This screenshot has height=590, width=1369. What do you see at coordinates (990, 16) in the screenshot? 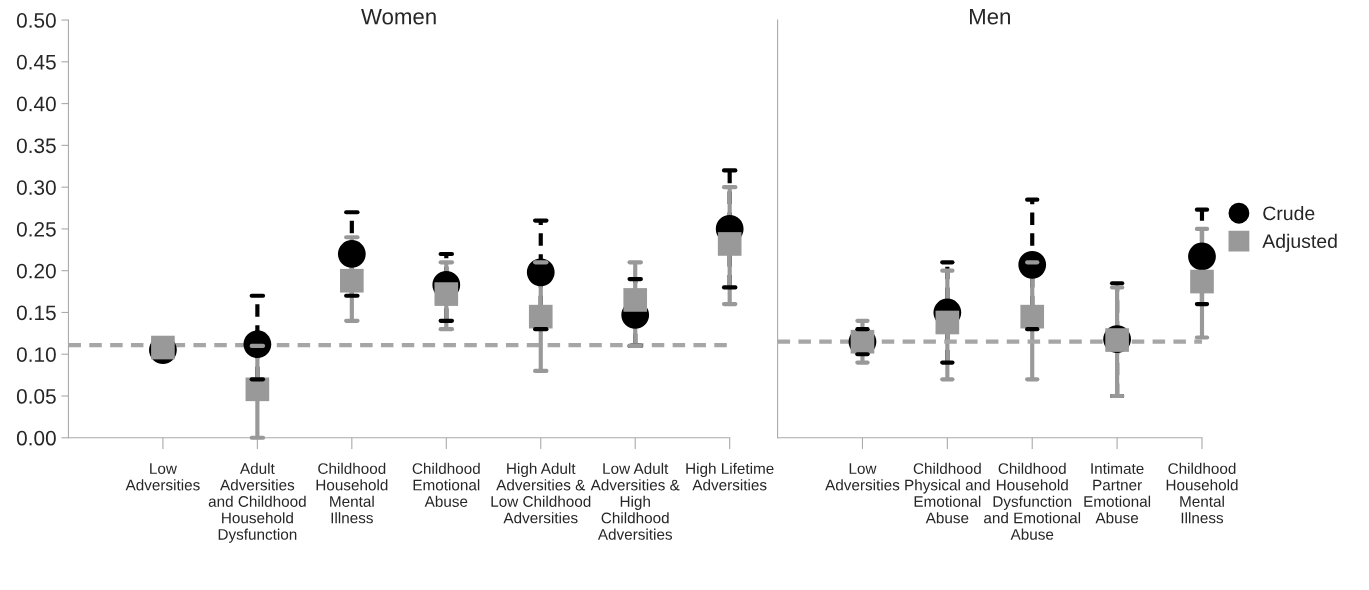
I see `chart-title: Men` at bounding box center [990, 16].